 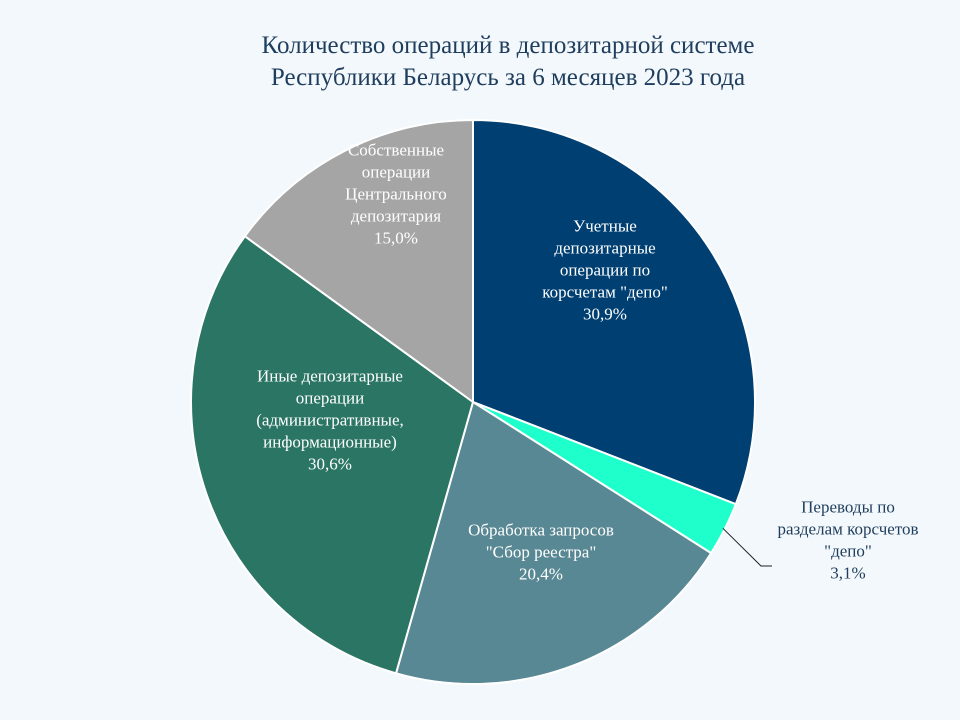 I want to click on slice-label-3: Обработка запросов "Сбор реестра" 20,4%, so click(x=541, y=552).